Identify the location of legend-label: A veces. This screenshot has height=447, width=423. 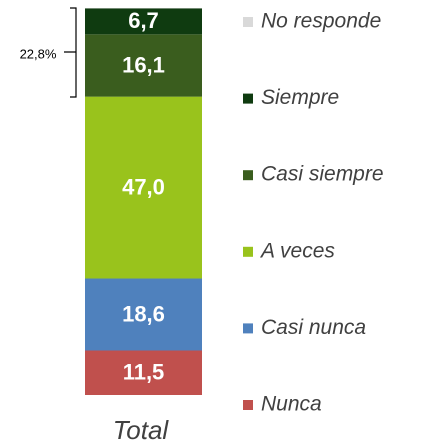
(297, 250).